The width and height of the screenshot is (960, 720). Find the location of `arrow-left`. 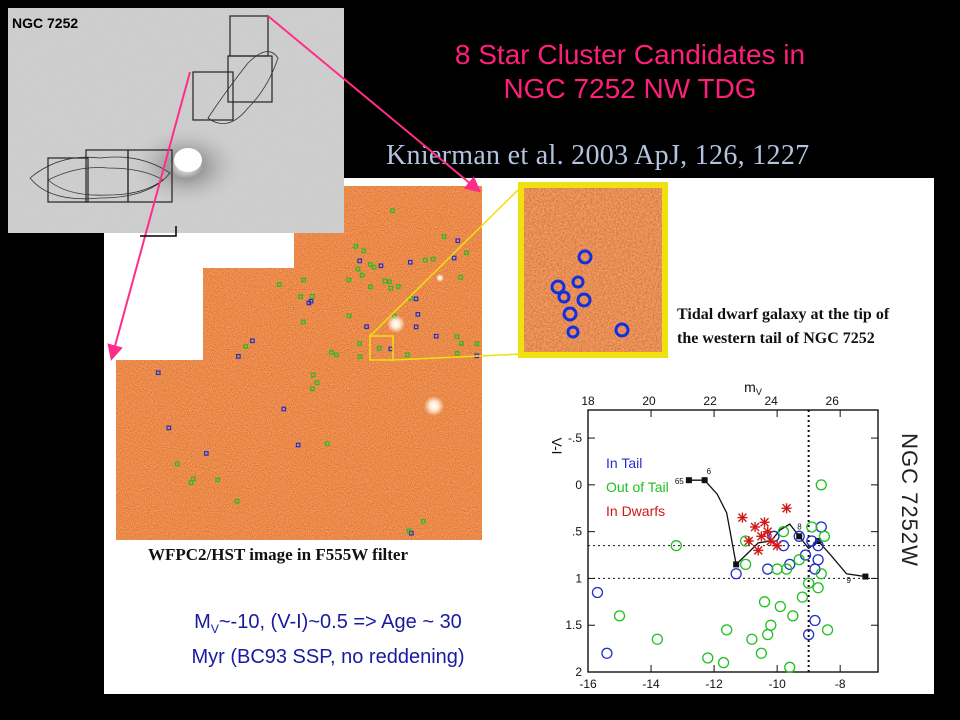

arrow-left is located at coordinates (149, 216).